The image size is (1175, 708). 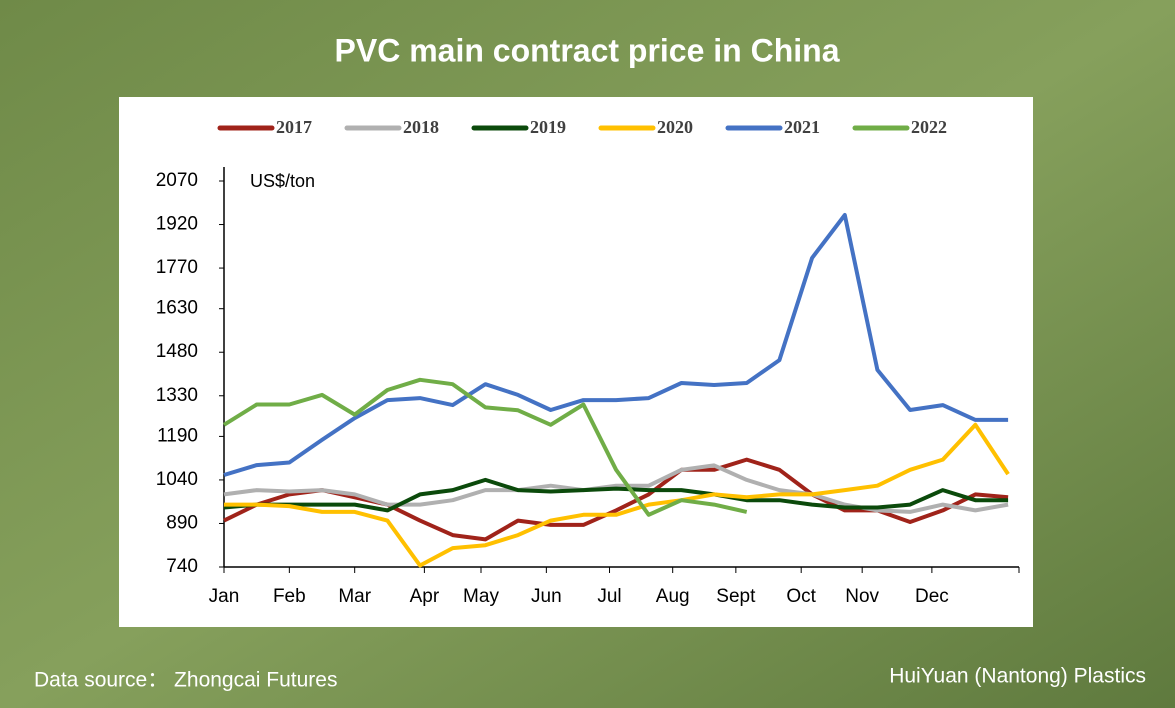 I want to click on x-tick-label: Aug, so click(x=673, y=596).